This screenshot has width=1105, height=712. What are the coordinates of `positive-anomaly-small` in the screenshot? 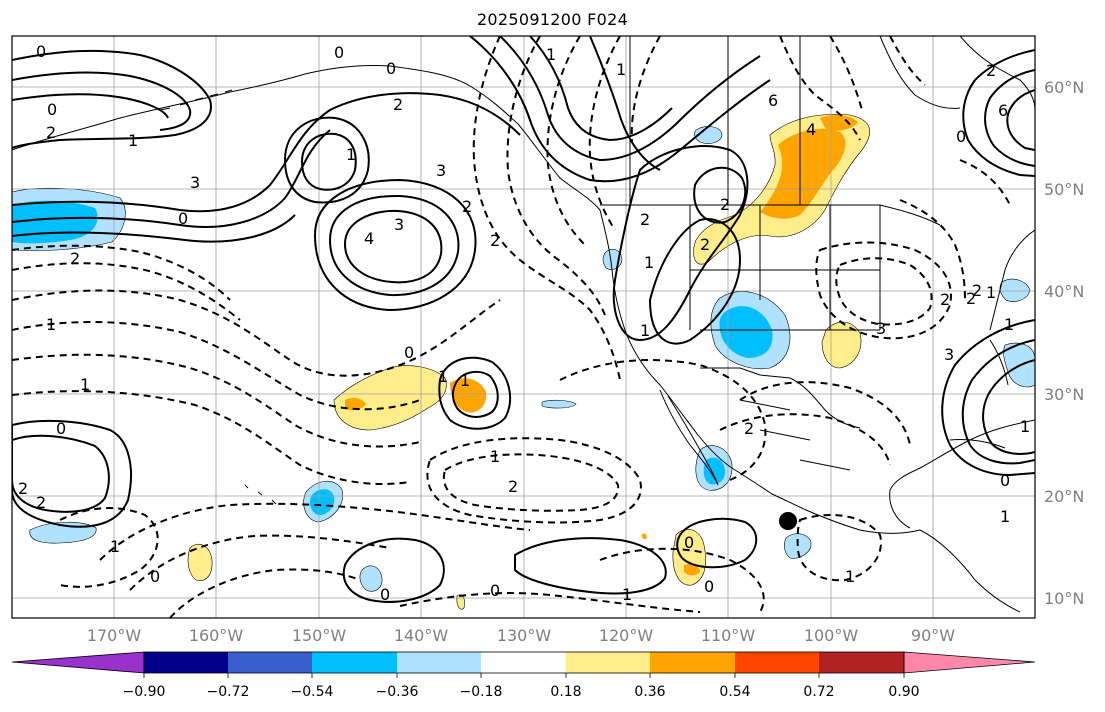 It's located at (644, 536).